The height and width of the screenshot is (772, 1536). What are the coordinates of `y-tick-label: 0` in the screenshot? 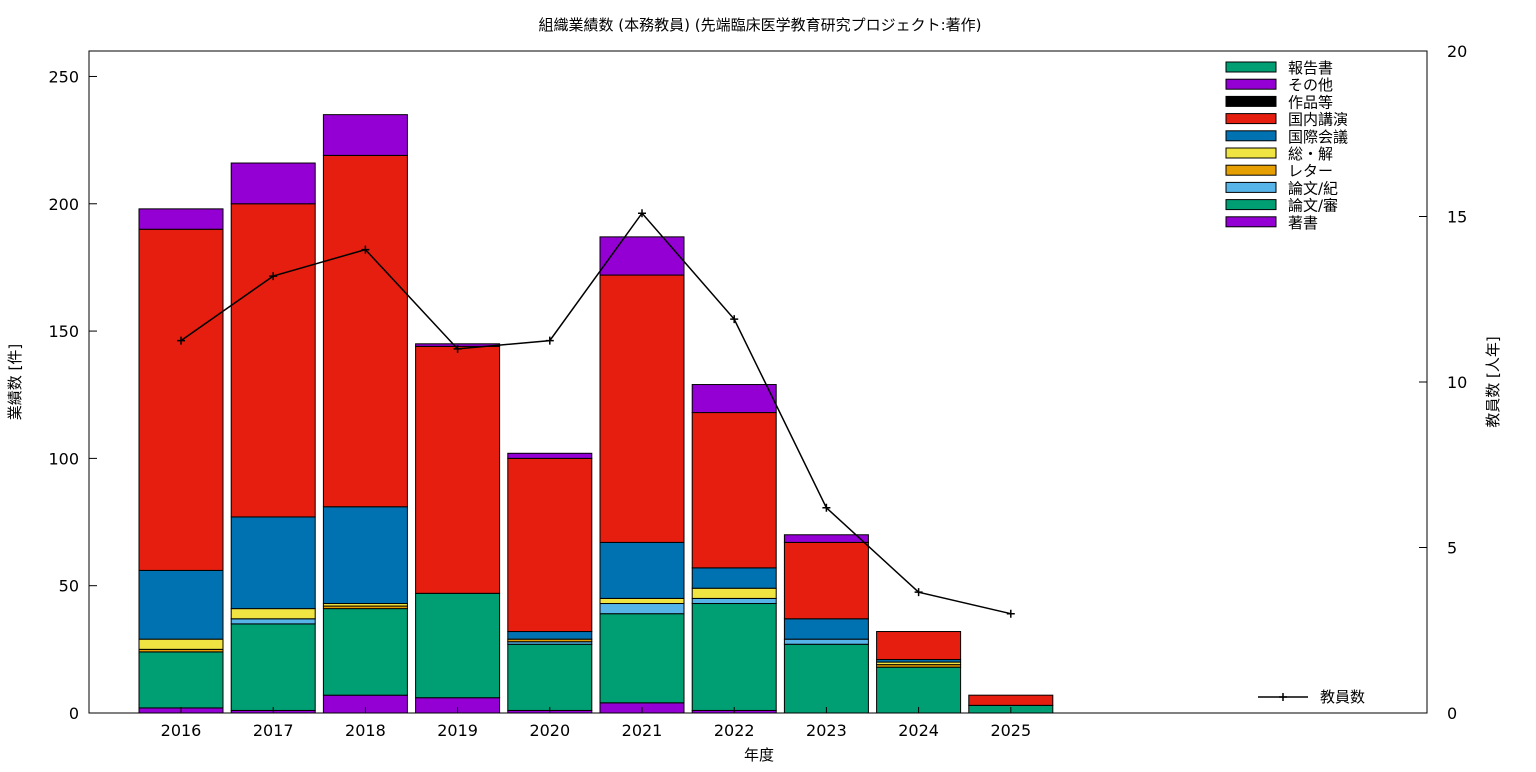 It's located at (74, 713).